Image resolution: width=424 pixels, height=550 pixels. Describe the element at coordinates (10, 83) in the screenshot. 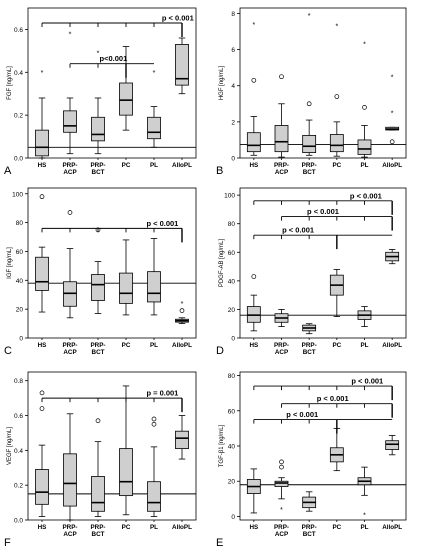

I see `y-axis-label: FGF [ng/mL]` at that location.